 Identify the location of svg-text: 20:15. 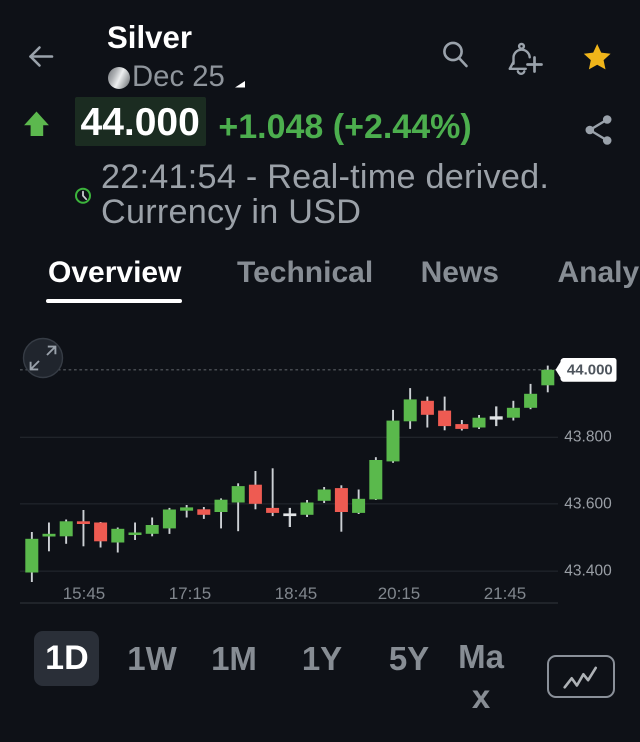
(399, 593).